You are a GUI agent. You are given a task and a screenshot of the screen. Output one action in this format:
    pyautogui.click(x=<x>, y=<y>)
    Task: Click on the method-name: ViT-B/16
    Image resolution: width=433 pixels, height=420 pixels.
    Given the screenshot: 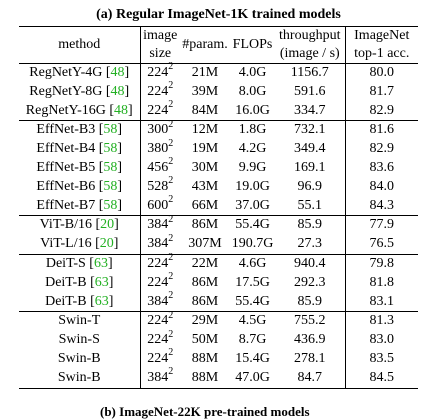 What is the action you would take?
    pyautogui.click(x=65, y=225)
    